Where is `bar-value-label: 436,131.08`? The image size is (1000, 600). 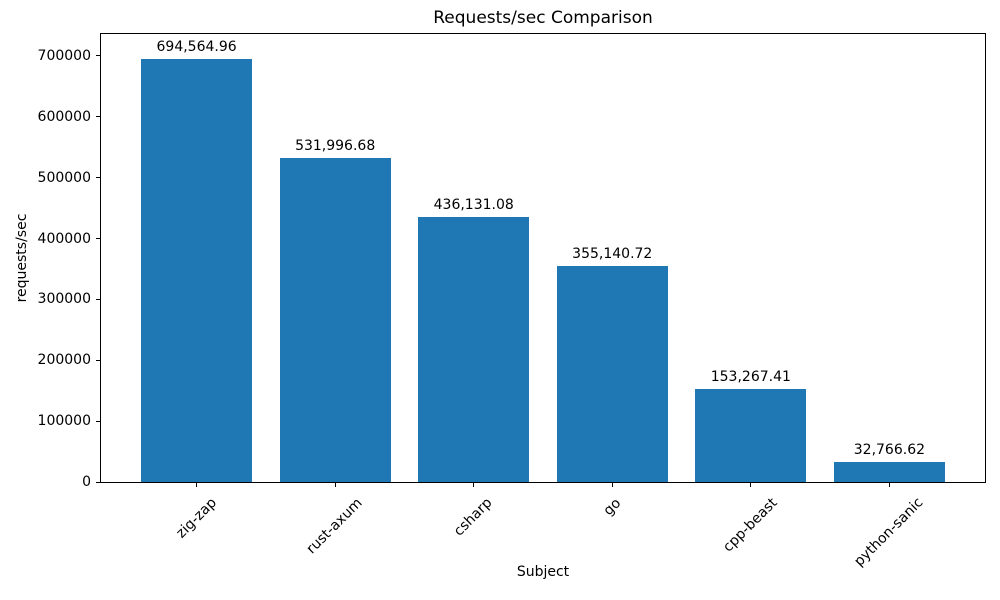 bar-value-label: 436,131.08 is located at coordinates (473, 204).